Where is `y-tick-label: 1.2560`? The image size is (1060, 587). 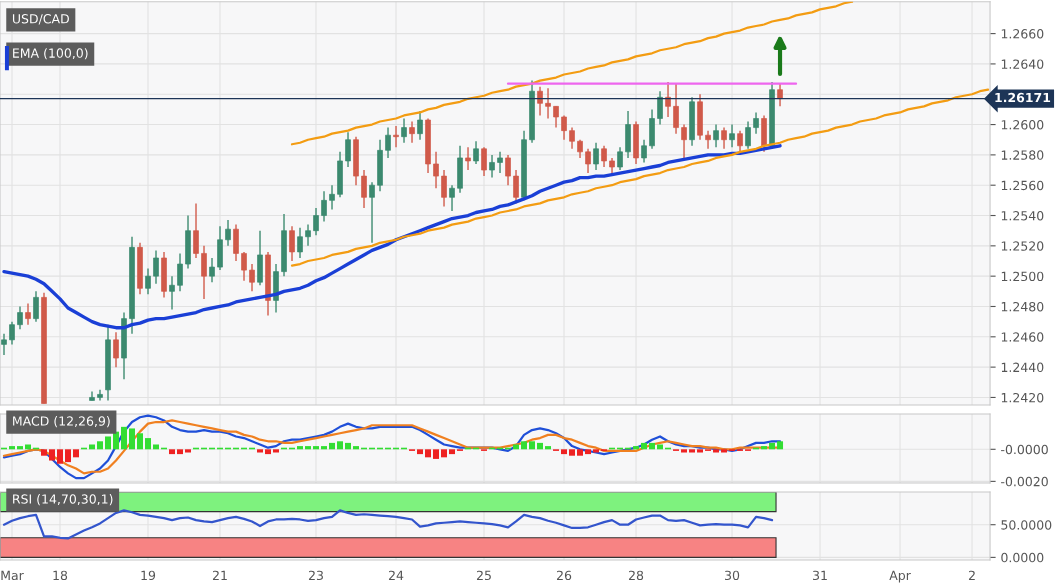 y-tick-label: 1.2560 is located at coordinates (1022, 185).